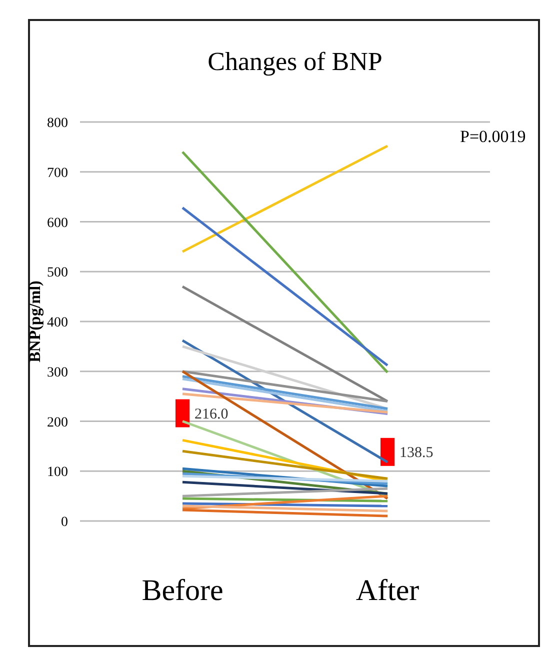 The height and width of the screenshot is (648, 559). I want to click on y-axis-title: BNP(pg/ml), so click(35, 321).